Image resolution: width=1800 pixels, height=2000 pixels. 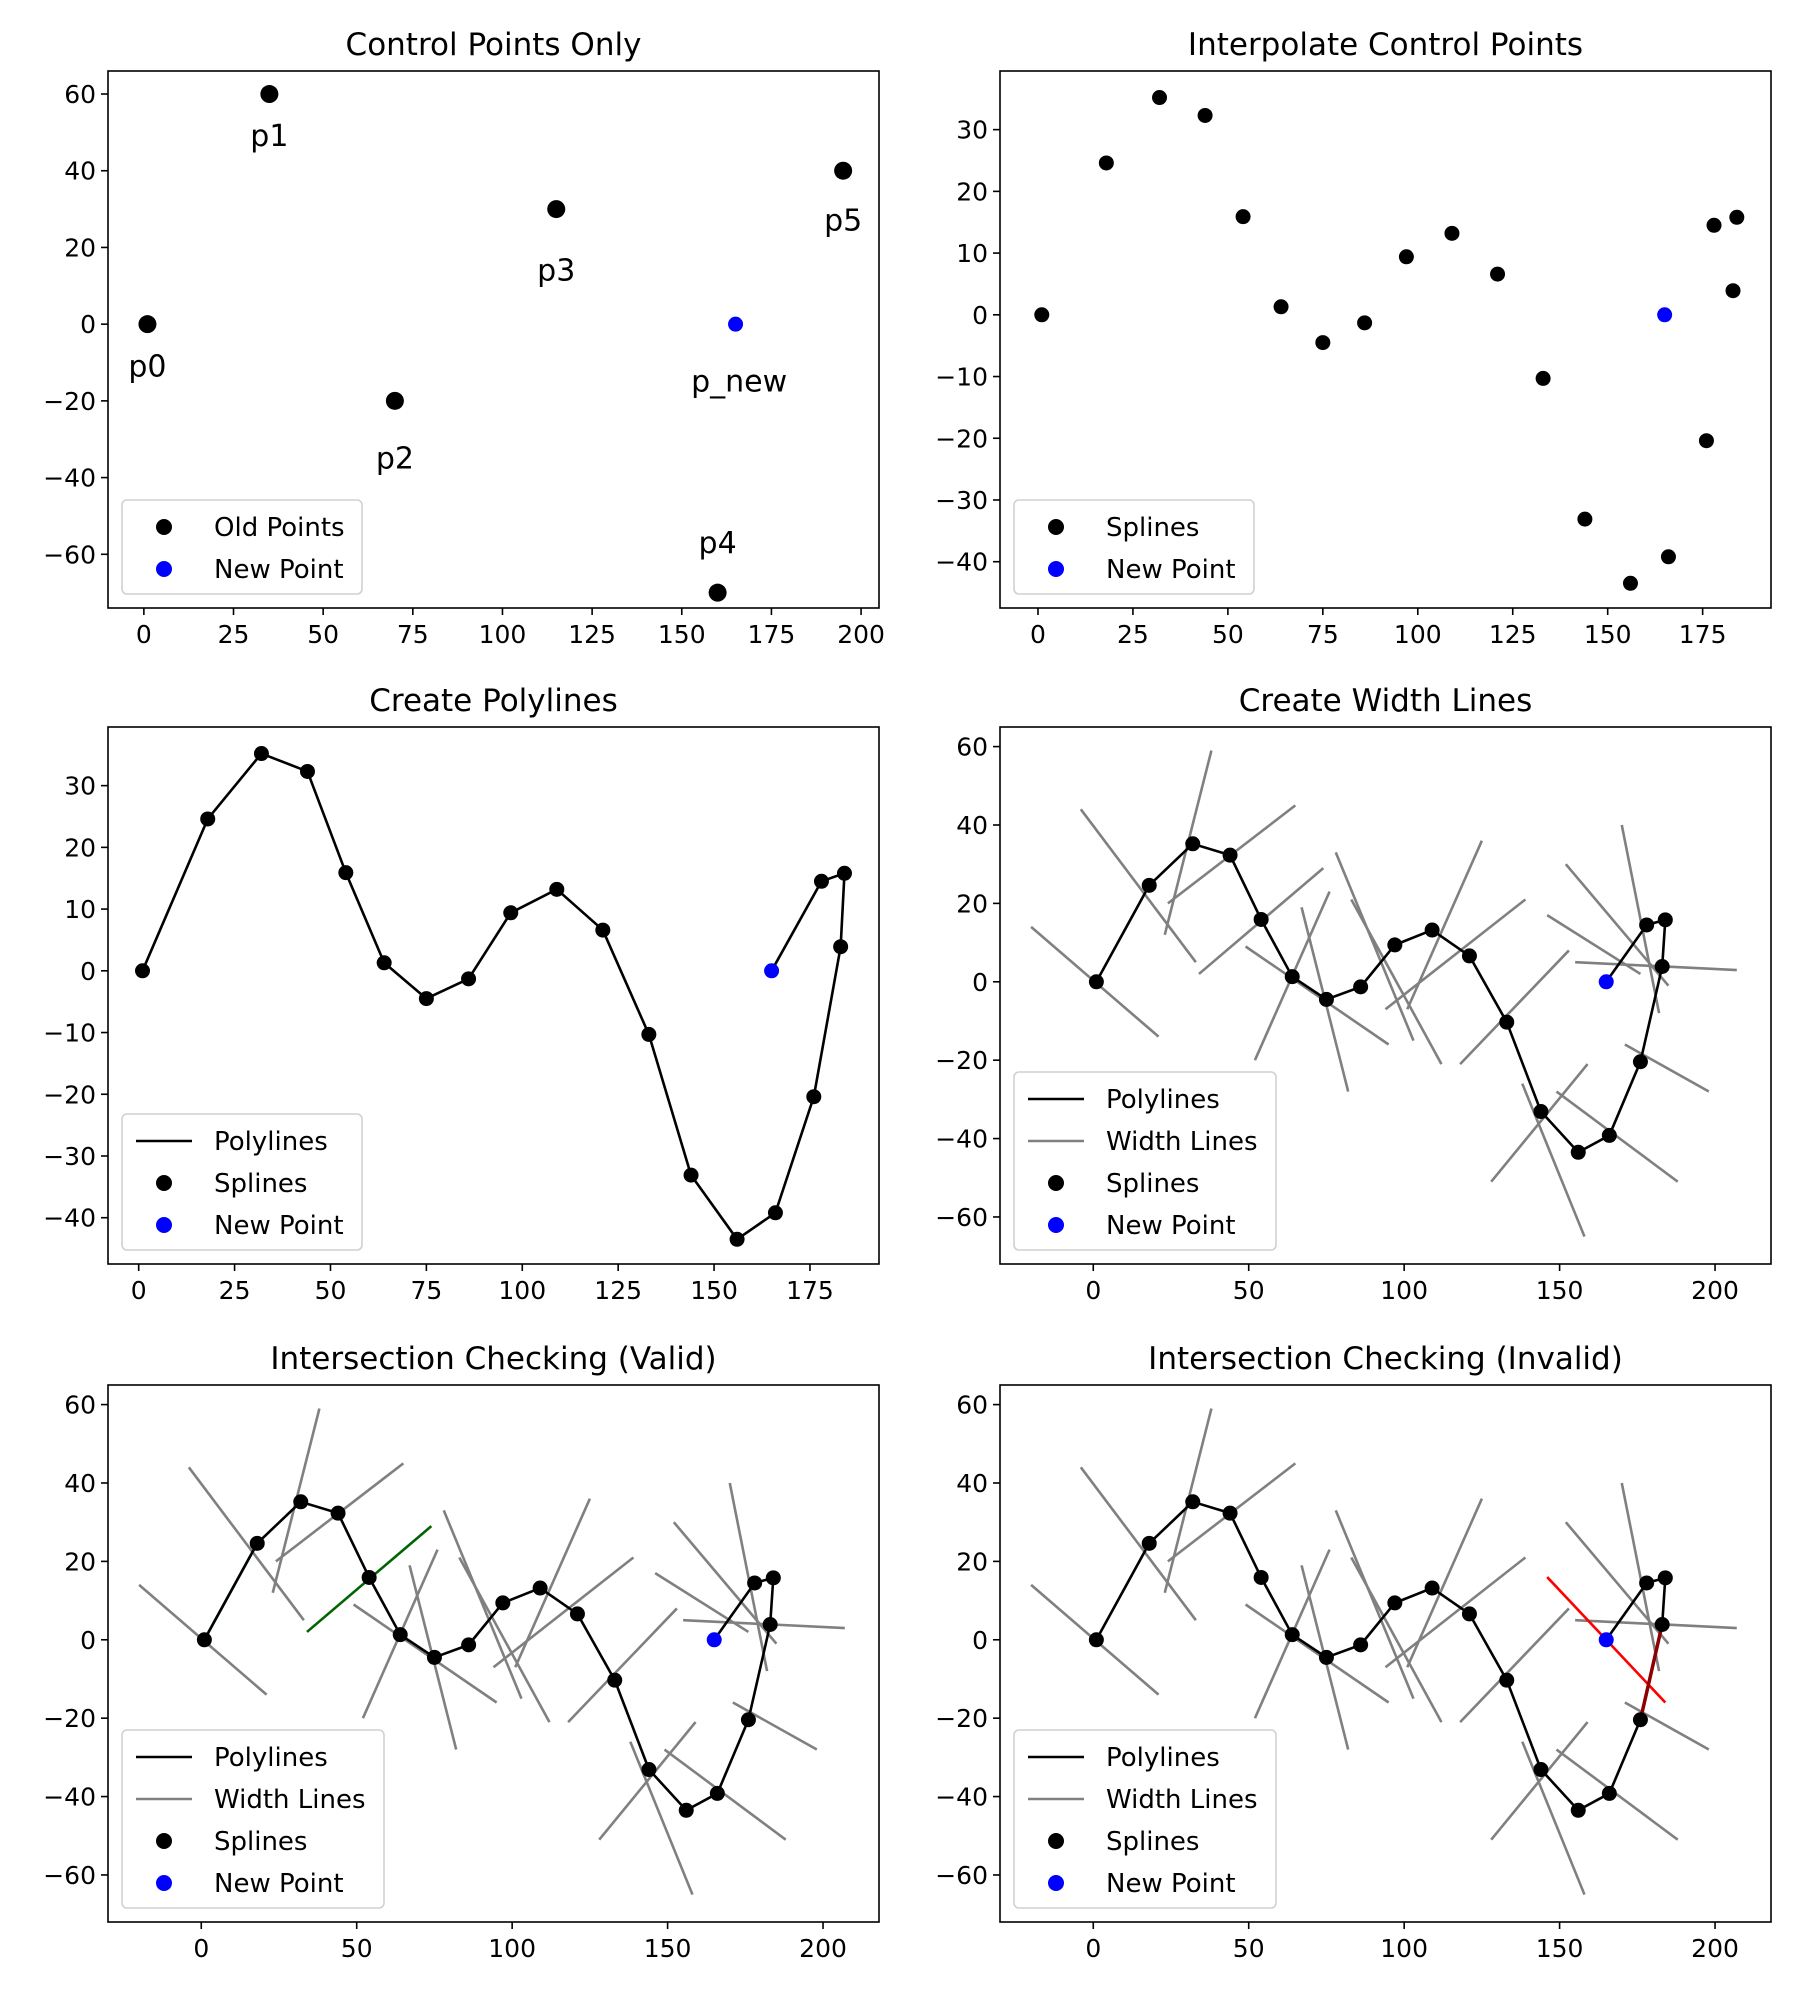 What do you see at coordinates (494, 45) in the screenshot?
I see `chart-title: Control Points Only` at bounding box center [494, 45].